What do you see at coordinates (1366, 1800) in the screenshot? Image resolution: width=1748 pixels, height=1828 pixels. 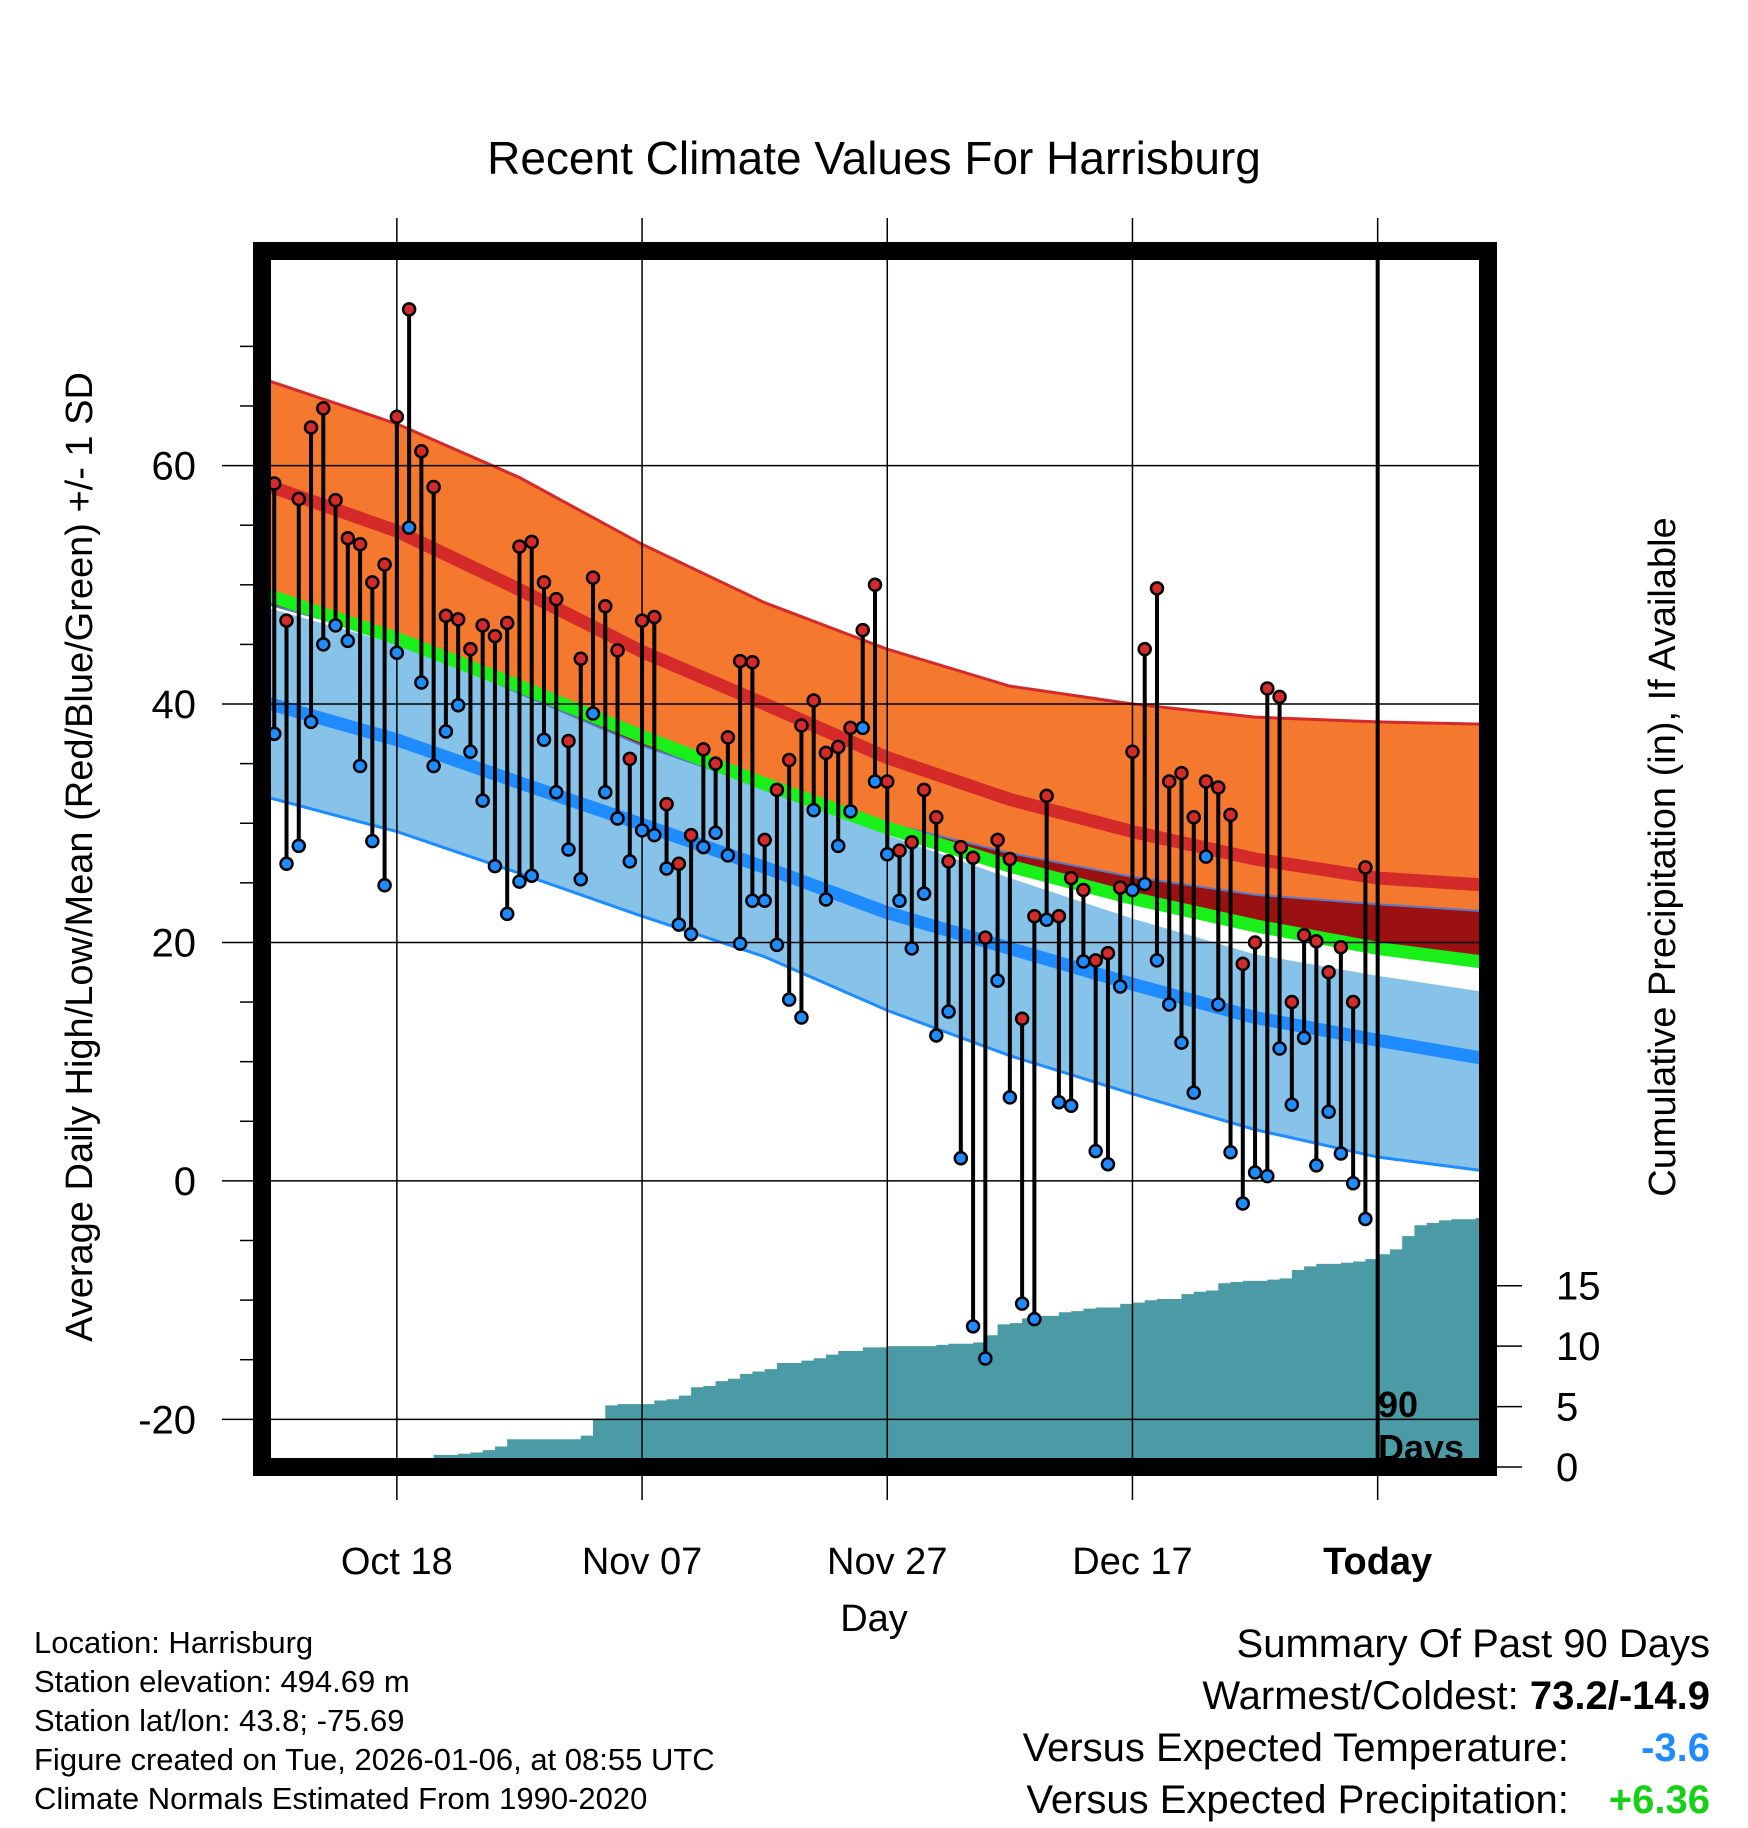 I see `precip-departure-row: Versus Expected Precipitation: +6.36` at bounding box center [1366, 1800].